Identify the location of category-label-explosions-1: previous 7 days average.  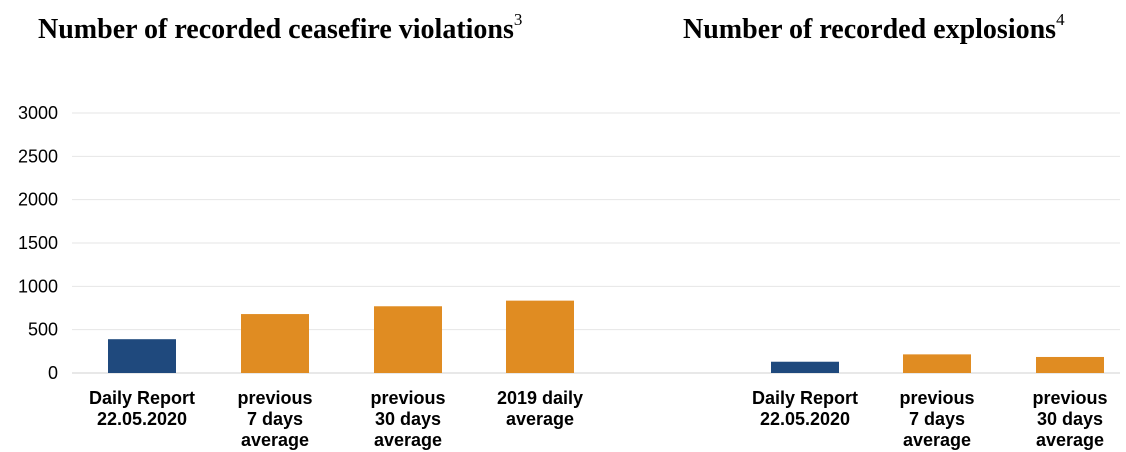
(936, 419).